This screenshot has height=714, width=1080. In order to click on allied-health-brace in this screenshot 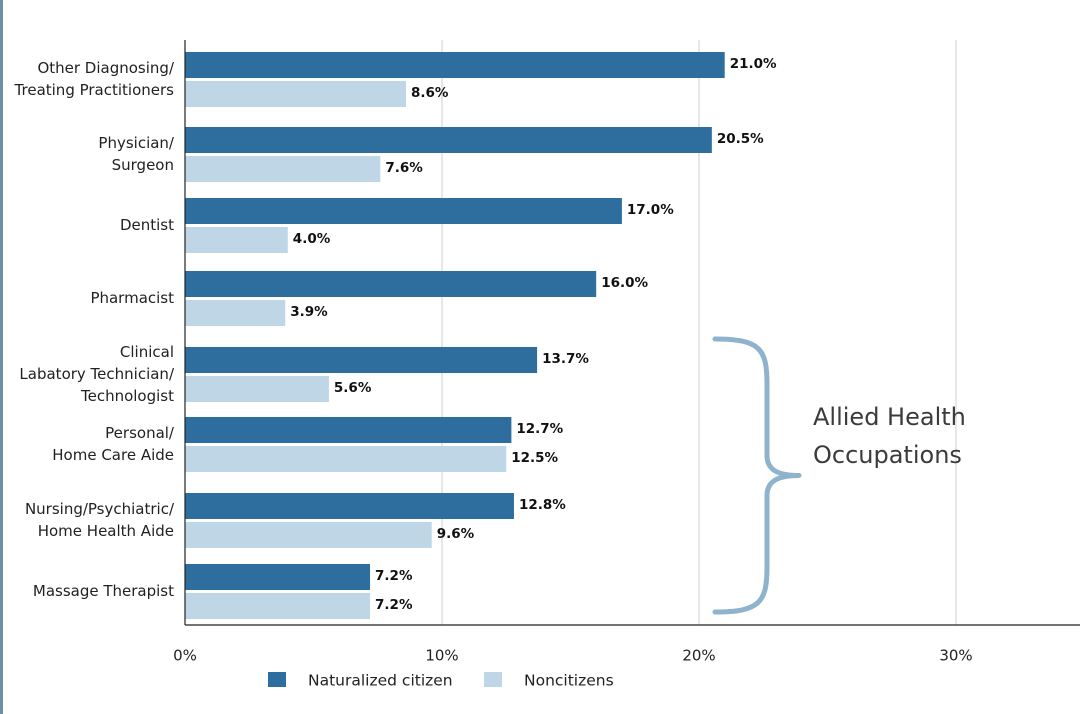, I will do `click(757, 475)`.